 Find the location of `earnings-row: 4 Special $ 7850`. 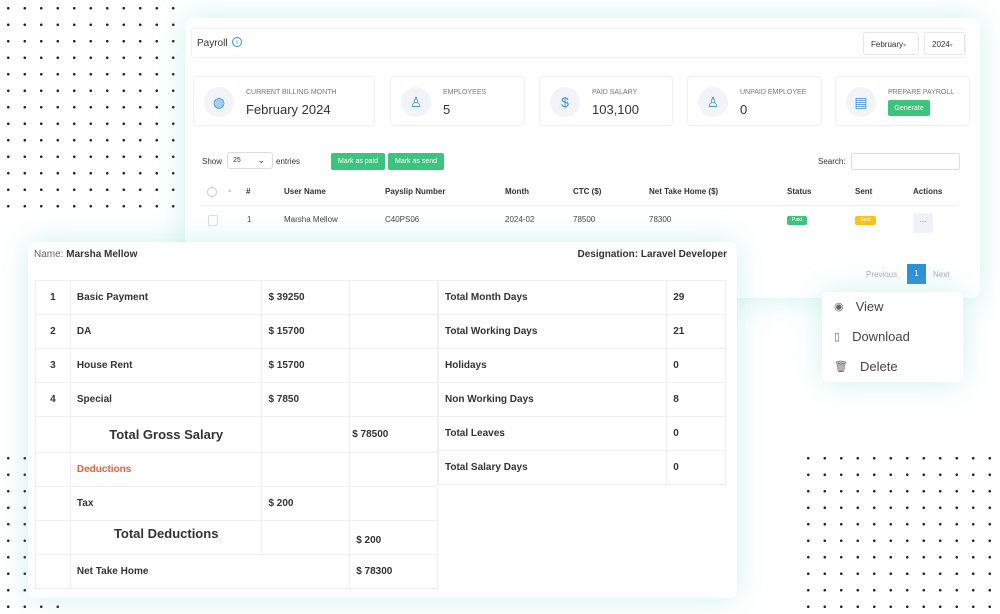

earnings-row: 4 Special $ 7850 is located at coordinates (236, 399).